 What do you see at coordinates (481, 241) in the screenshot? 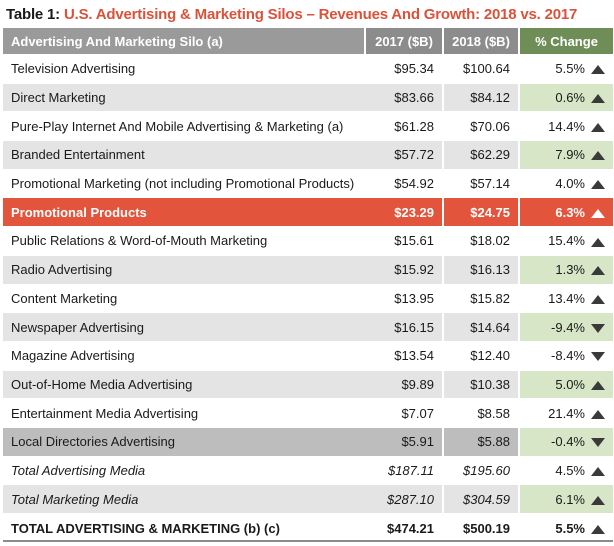
I see `value-2018: $18.02` at bounding box center [481, 241].